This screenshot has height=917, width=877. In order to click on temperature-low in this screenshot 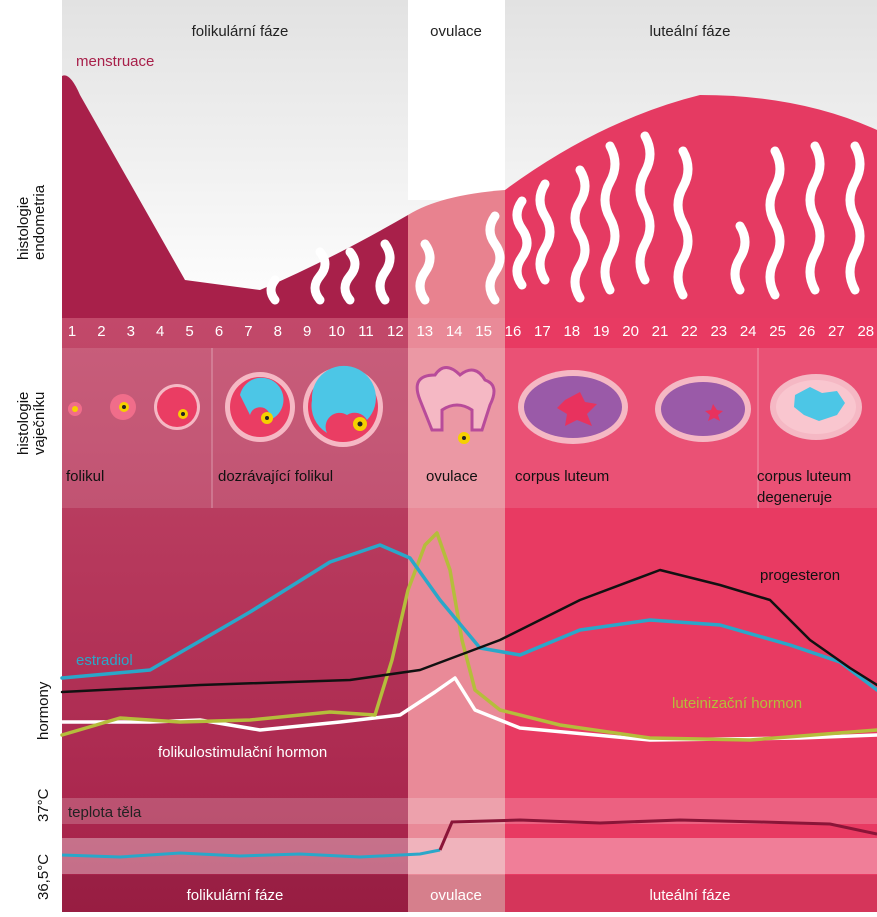, I will do `click(251, 853)`.